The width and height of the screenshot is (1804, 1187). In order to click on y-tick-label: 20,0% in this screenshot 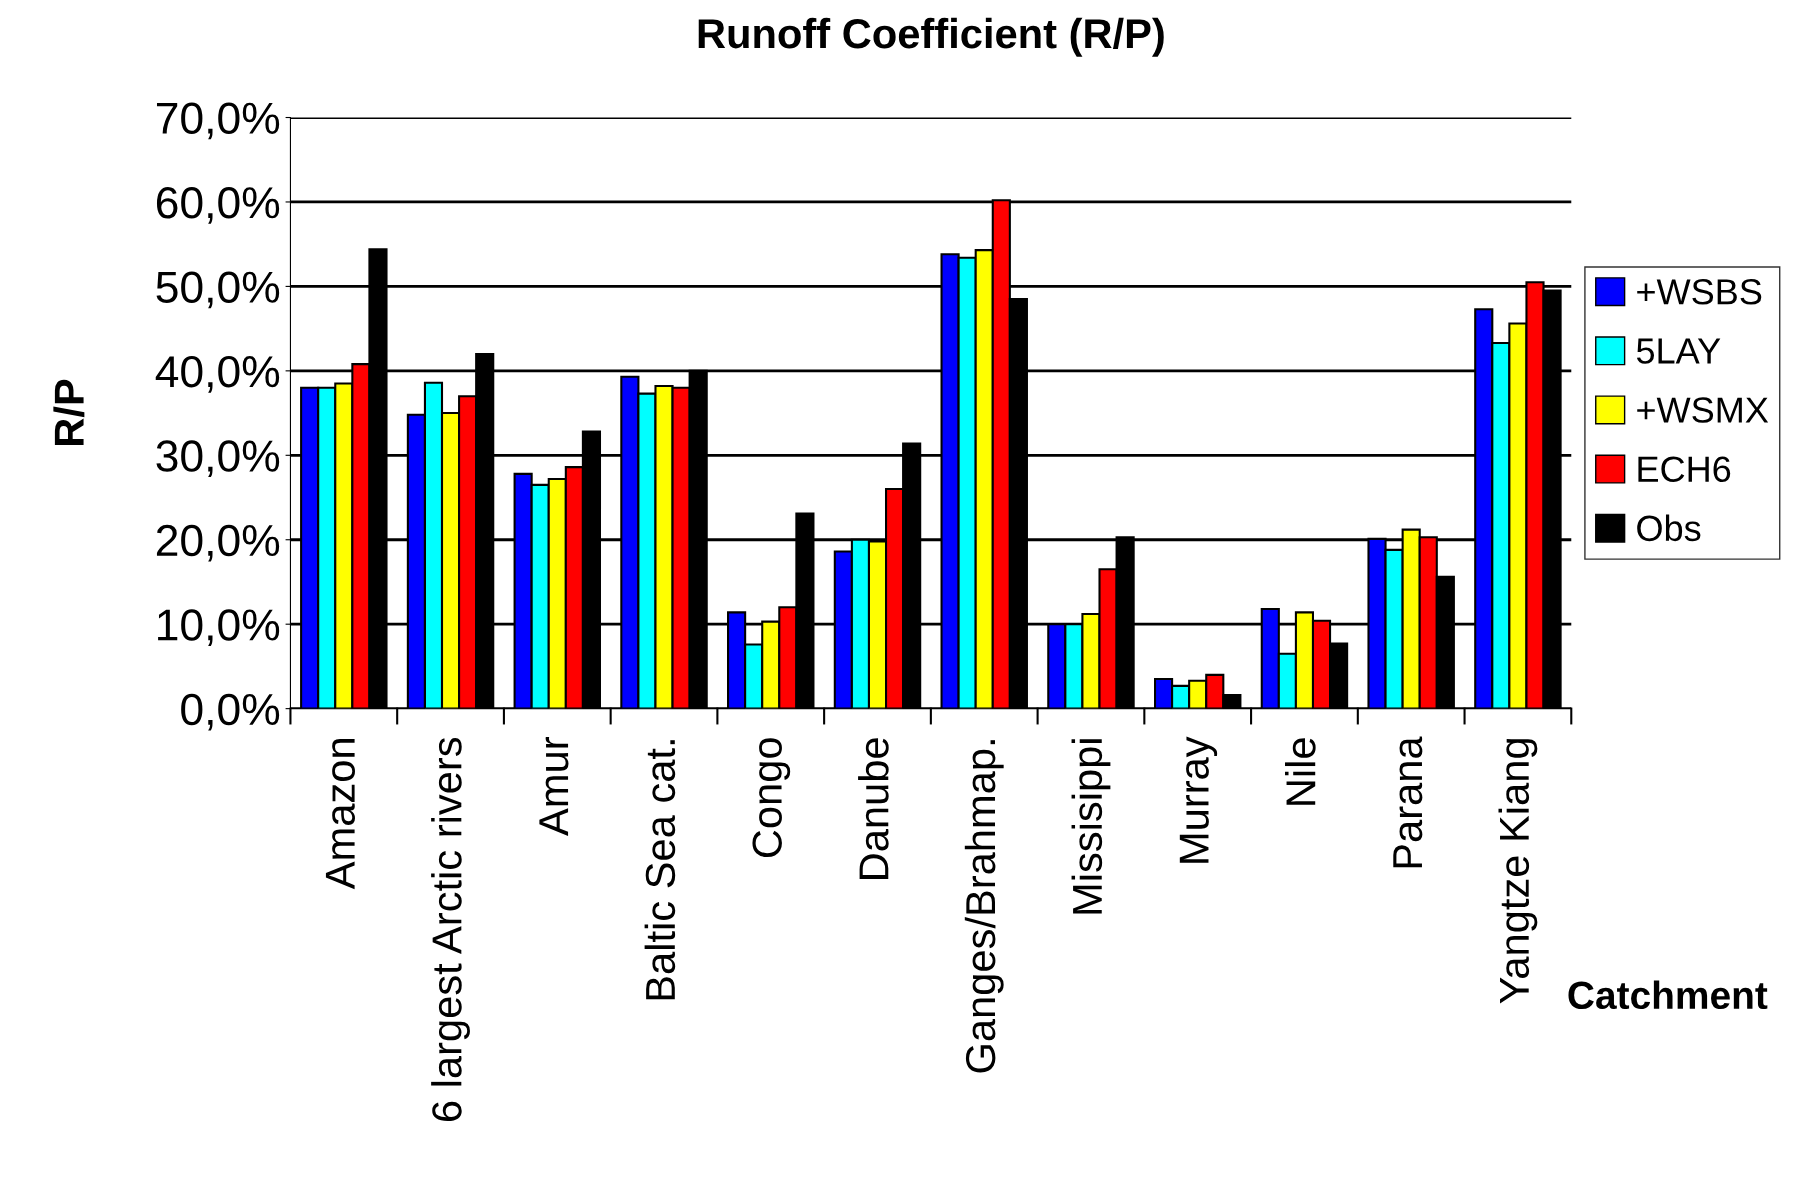, I will do `click(218, 543)`.